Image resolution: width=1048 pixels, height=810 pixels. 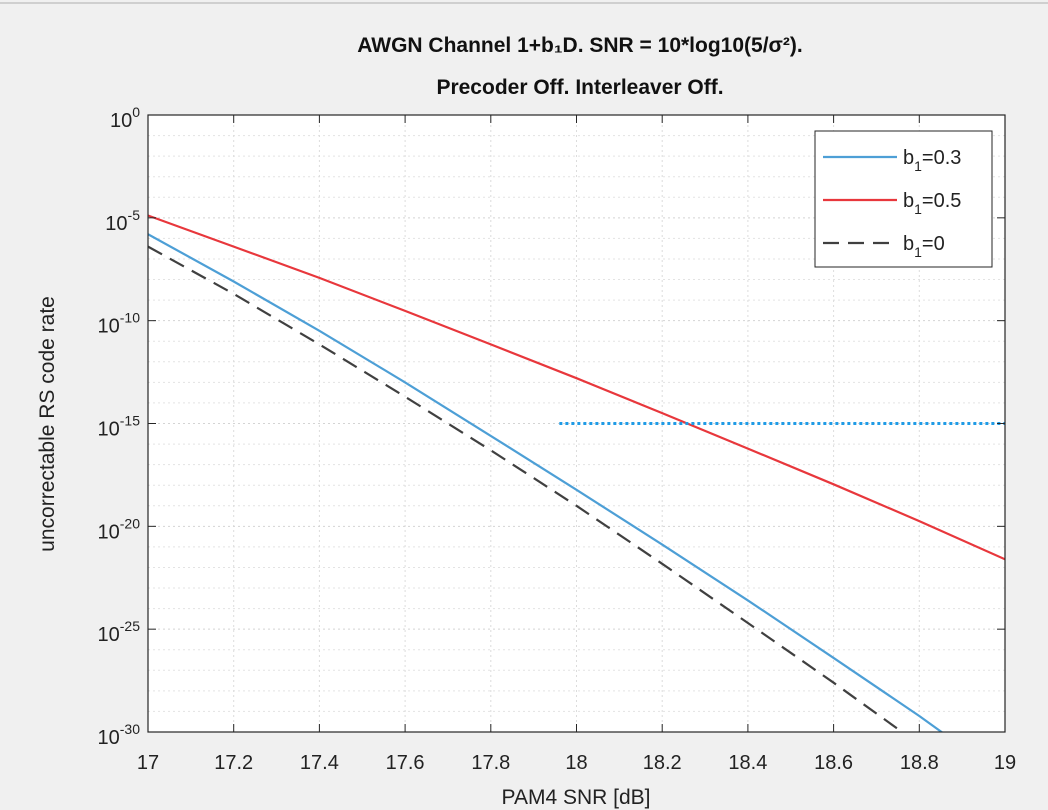 I want to click on y-tick-label: 10⁻³⁰, so click(x=119, y=735).